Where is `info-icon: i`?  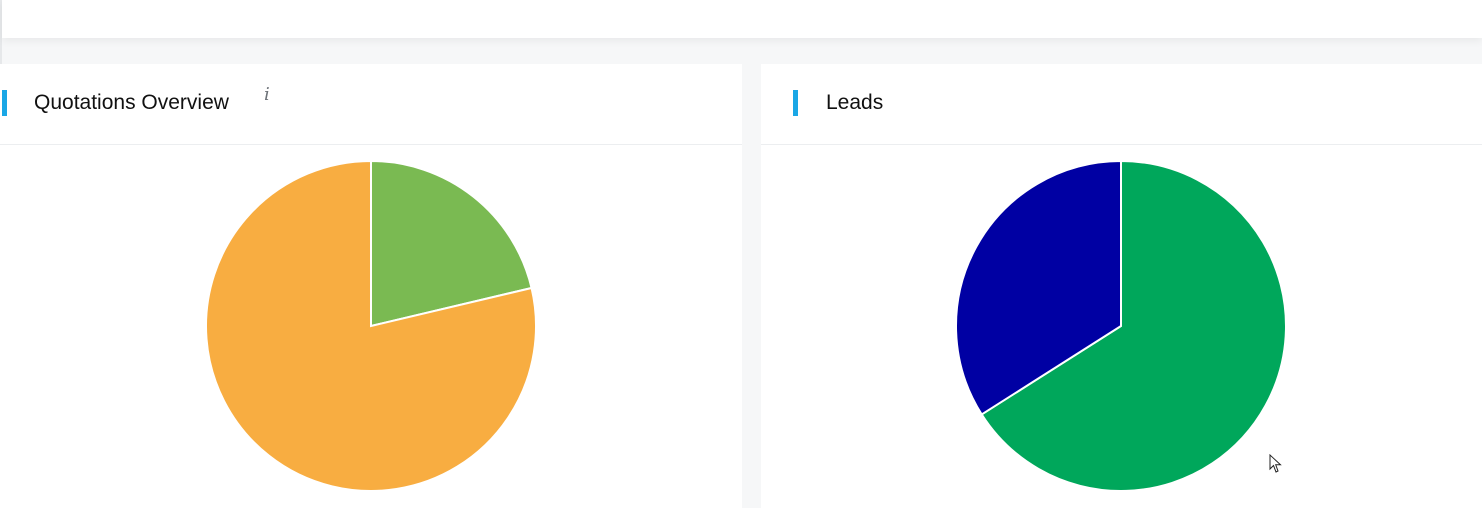
info-icon: i is located at coordinates (267, 94).